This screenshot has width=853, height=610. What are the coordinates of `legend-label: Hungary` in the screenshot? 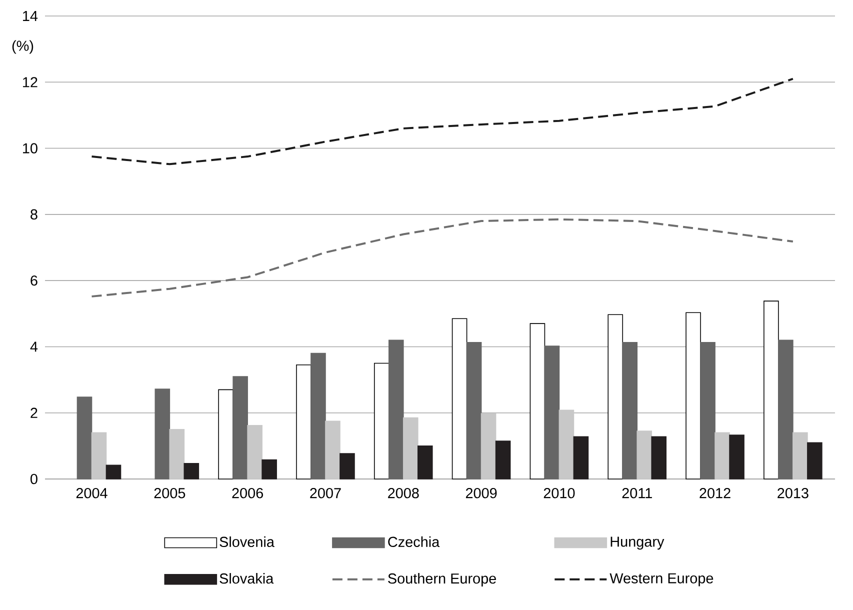 It's located at (637, 543).